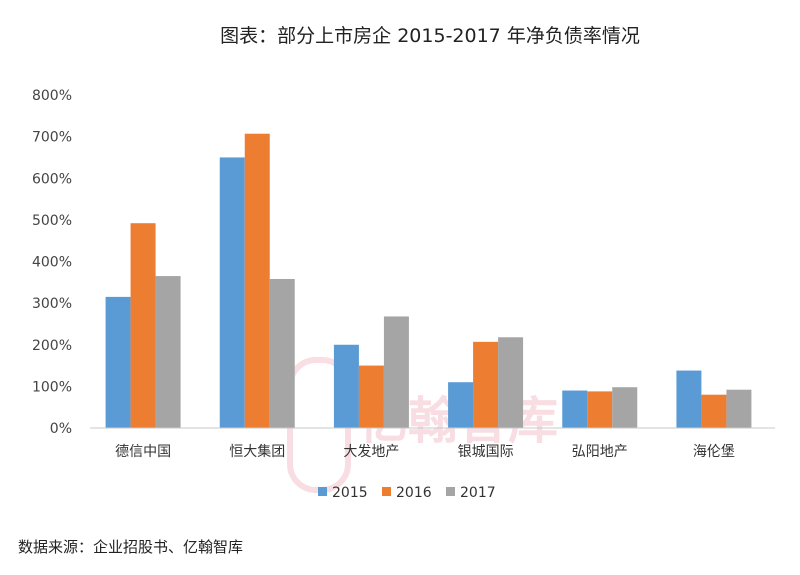 The image size is (800, 575). What do you see at coordinates (52, 138) in the screenshot?
I see `y-tick-label: 700%` at bounding box center [52, 138].